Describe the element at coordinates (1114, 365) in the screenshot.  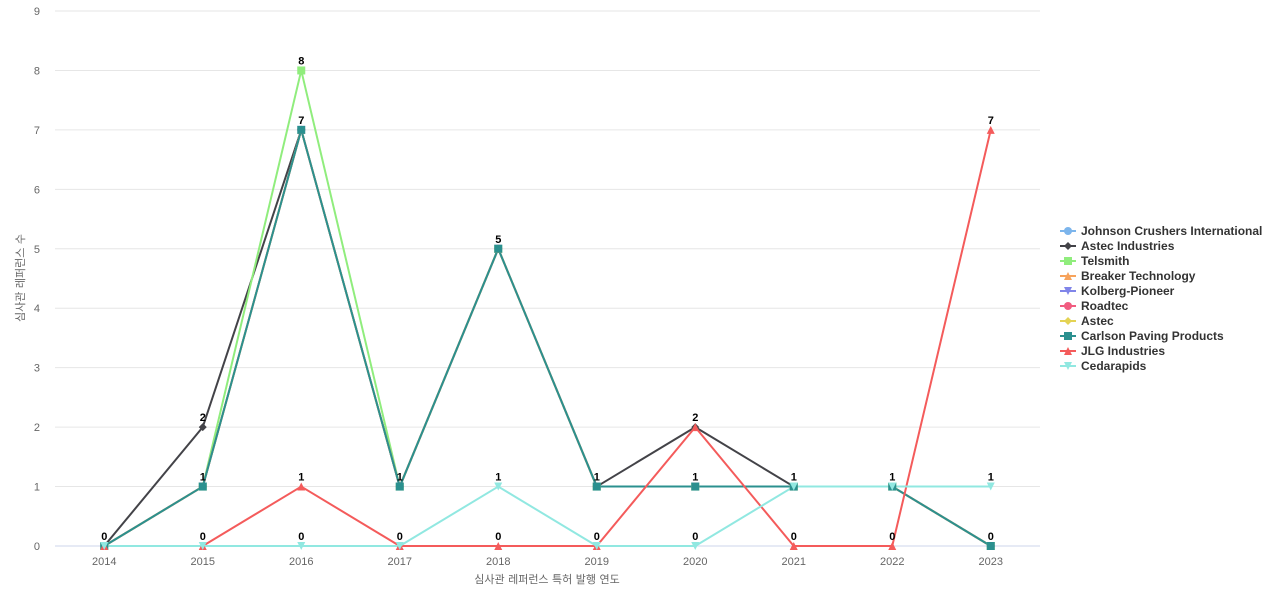
I see `legend-label: Cedarapids` at that location.